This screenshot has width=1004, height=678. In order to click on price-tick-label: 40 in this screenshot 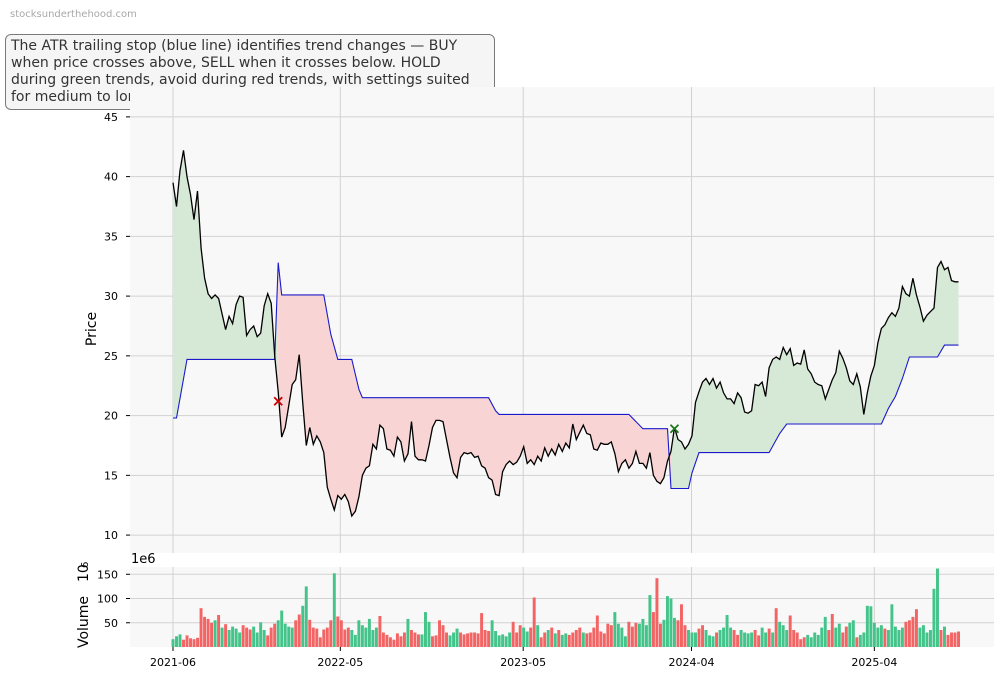, I will do `click(111, 177)`.